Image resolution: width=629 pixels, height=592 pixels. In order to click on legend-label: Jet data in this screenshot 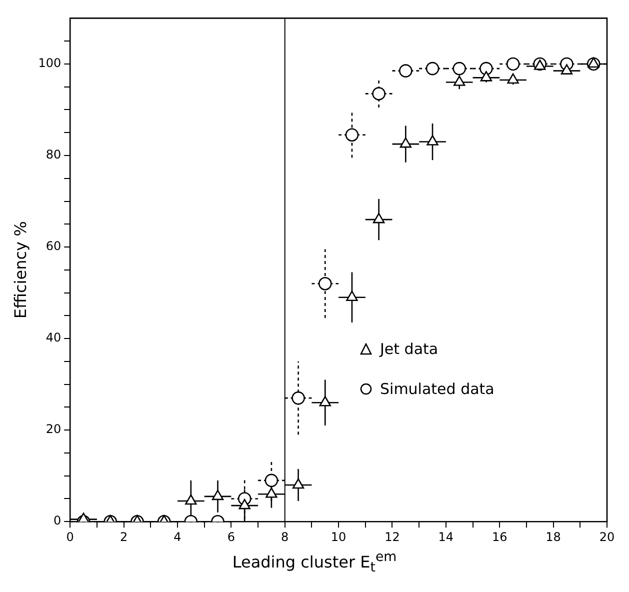, I will do `click(409, 349)`.